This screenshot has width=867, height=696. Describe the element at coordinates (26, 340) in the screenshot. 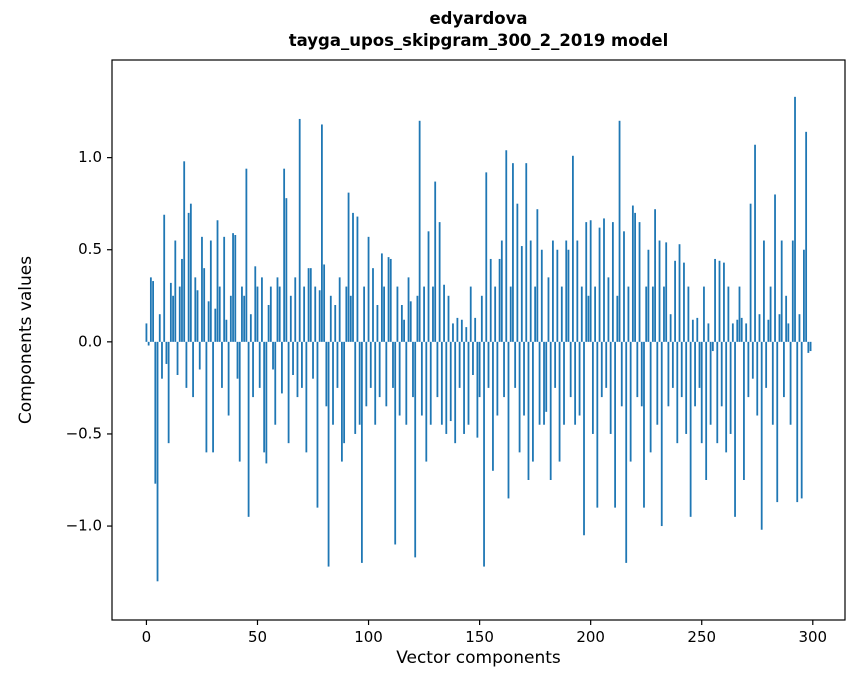

I see `y-axis-label: Components values` at that location.